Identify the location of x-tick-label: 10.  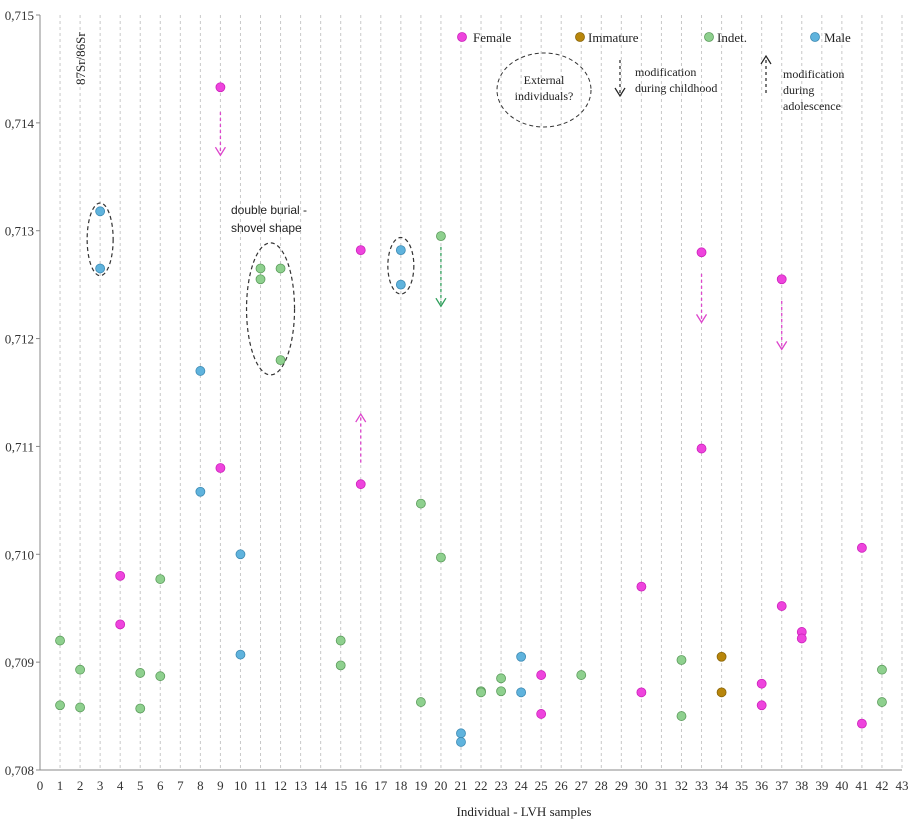
(240, 785).